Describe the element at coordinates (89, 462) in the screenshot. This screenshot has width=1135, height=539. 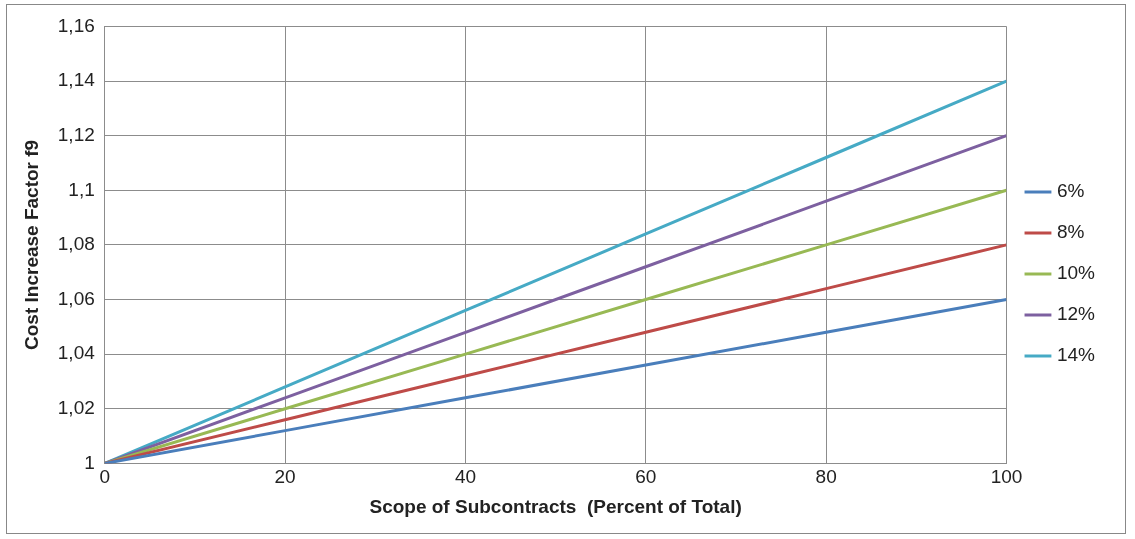
I see `y-tick-label: 1` at that location.